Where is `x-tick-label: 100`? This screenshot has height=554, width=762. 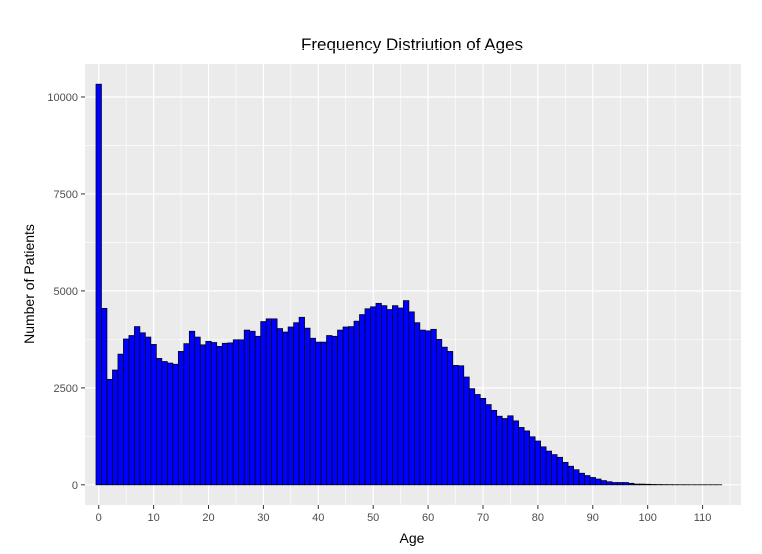 x-tick-label: 100 is located at coordinates (647, 518).